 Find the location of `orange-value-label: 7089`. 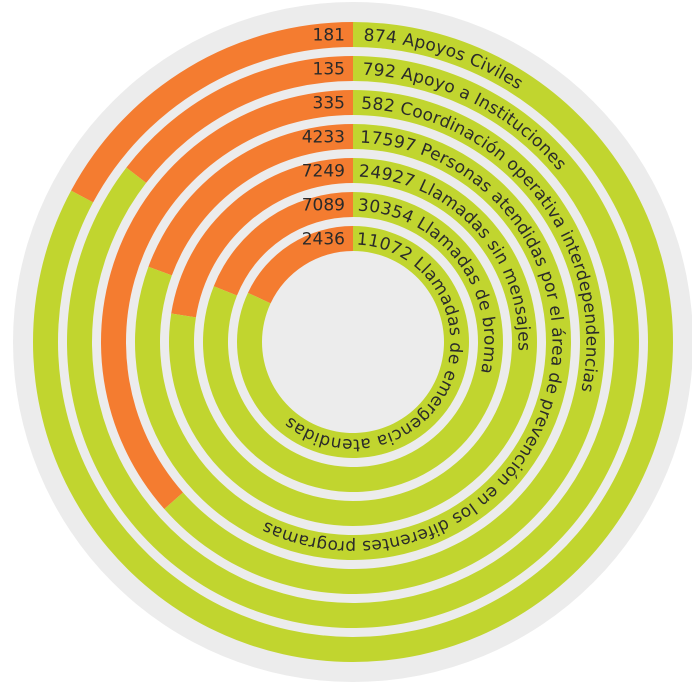

orange-value-label: 7089 is located at coordinates (323, 206).